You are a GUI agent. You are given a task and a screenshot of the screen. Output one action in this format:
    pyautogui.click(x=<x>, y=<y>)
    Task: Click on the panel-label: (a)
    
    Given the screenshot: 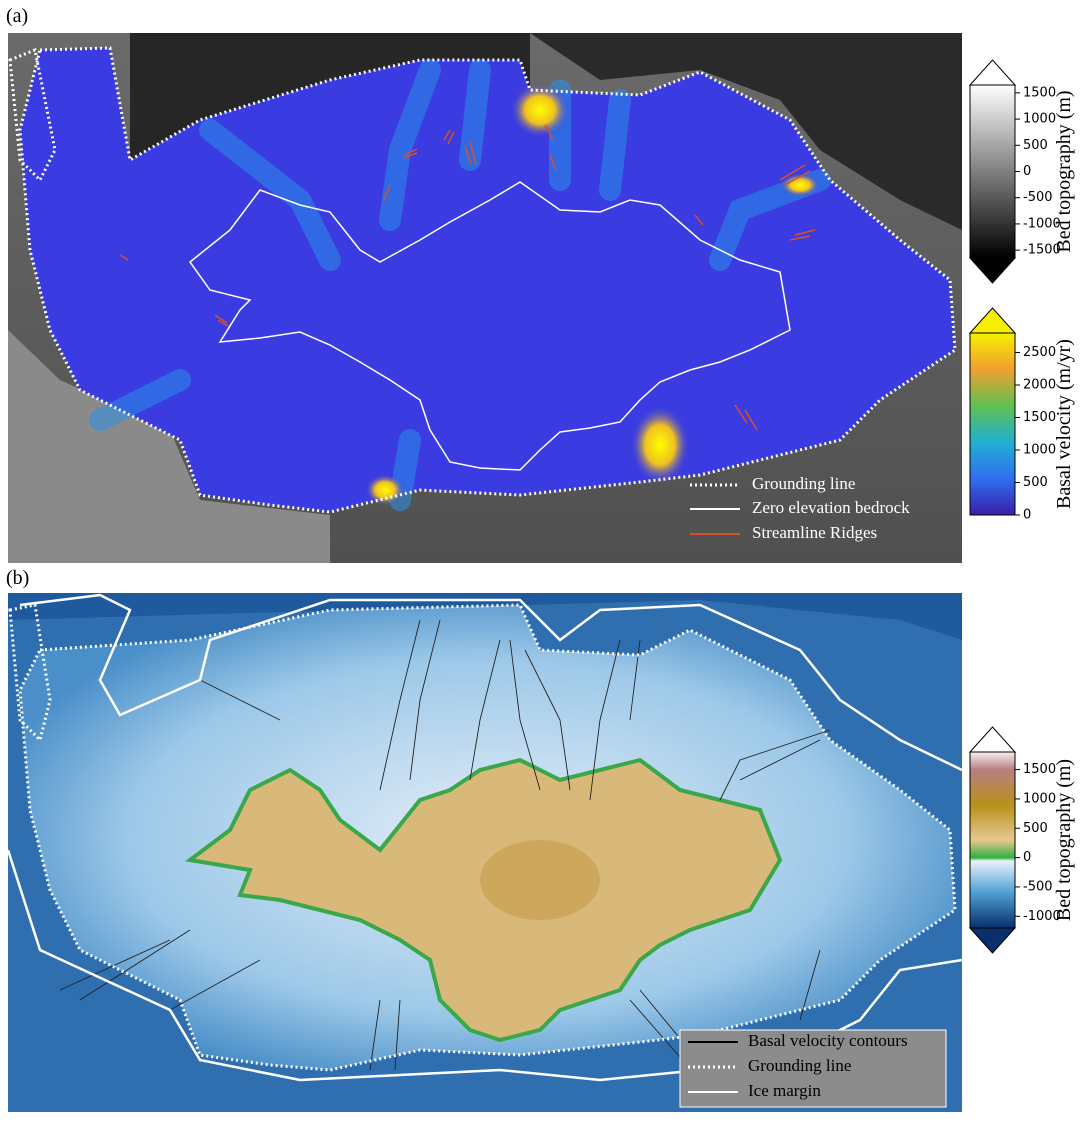 What is the action you would take?
    pyautogui.click(x=17, y=16)
    